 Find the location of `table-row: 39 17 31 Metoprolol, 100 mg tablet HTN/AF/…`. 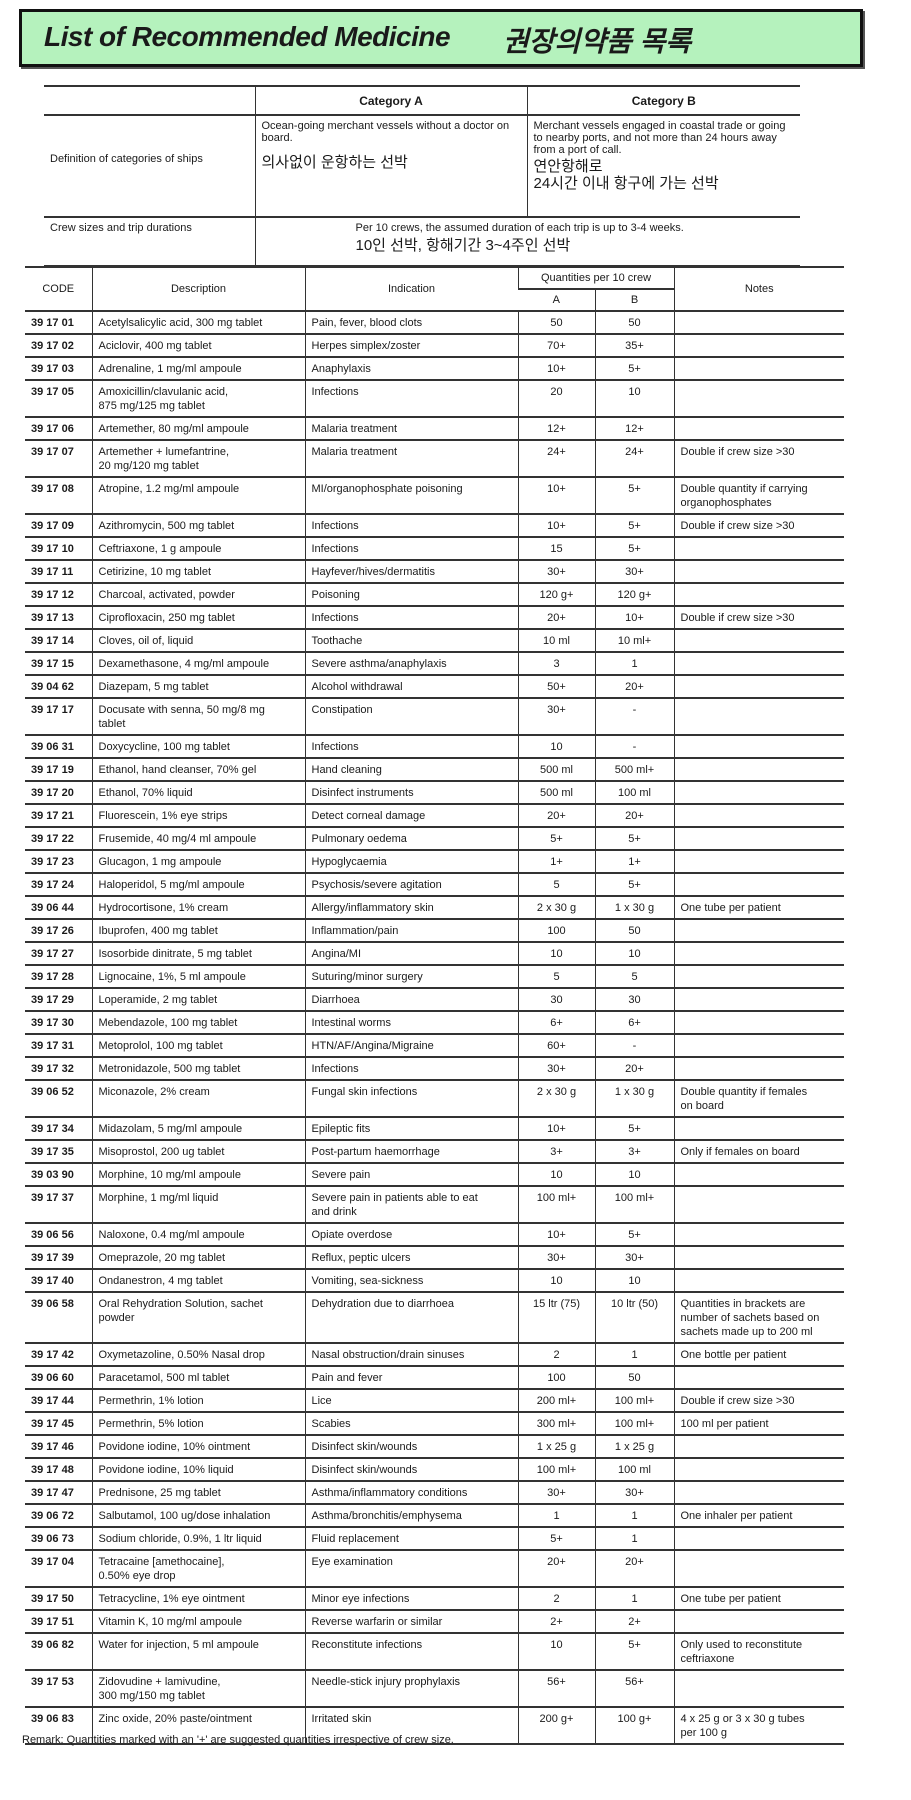

table-row: 39 17 31 Metoprolol, 100 mg tablet HTN/AF/… is located at coordinates (434, 1045).